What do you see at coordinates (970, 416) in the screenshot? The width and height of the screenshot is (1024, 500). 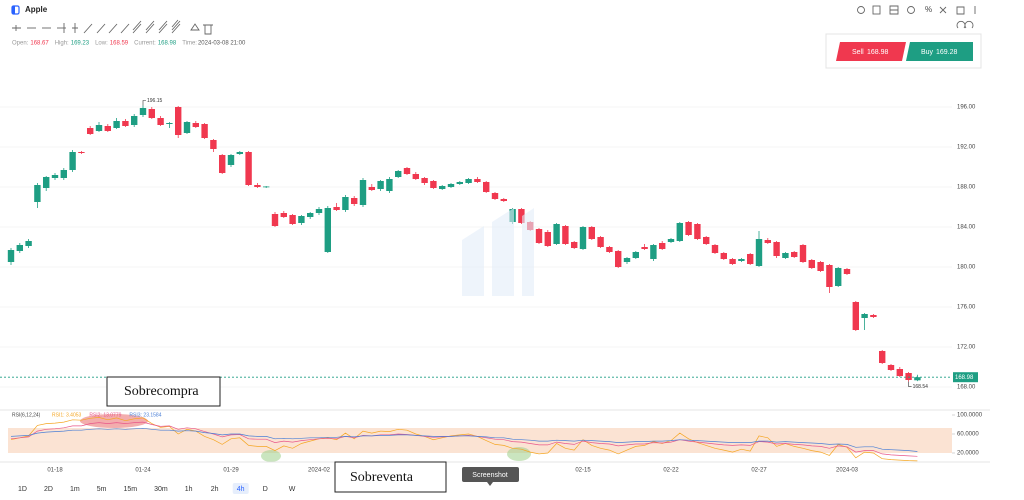 I see `rsi-tick-label: 100.0000` at bounding box center [970, 416].